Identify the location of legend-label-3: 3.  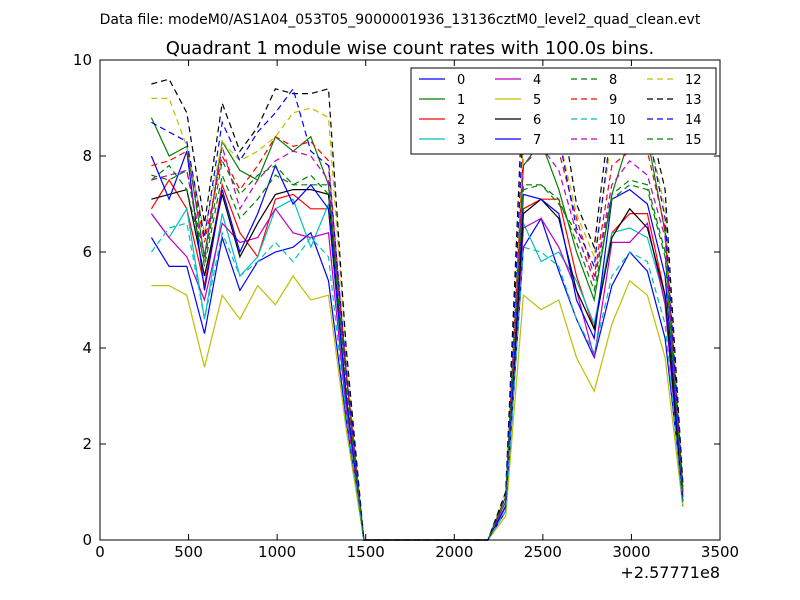
(461, 140).